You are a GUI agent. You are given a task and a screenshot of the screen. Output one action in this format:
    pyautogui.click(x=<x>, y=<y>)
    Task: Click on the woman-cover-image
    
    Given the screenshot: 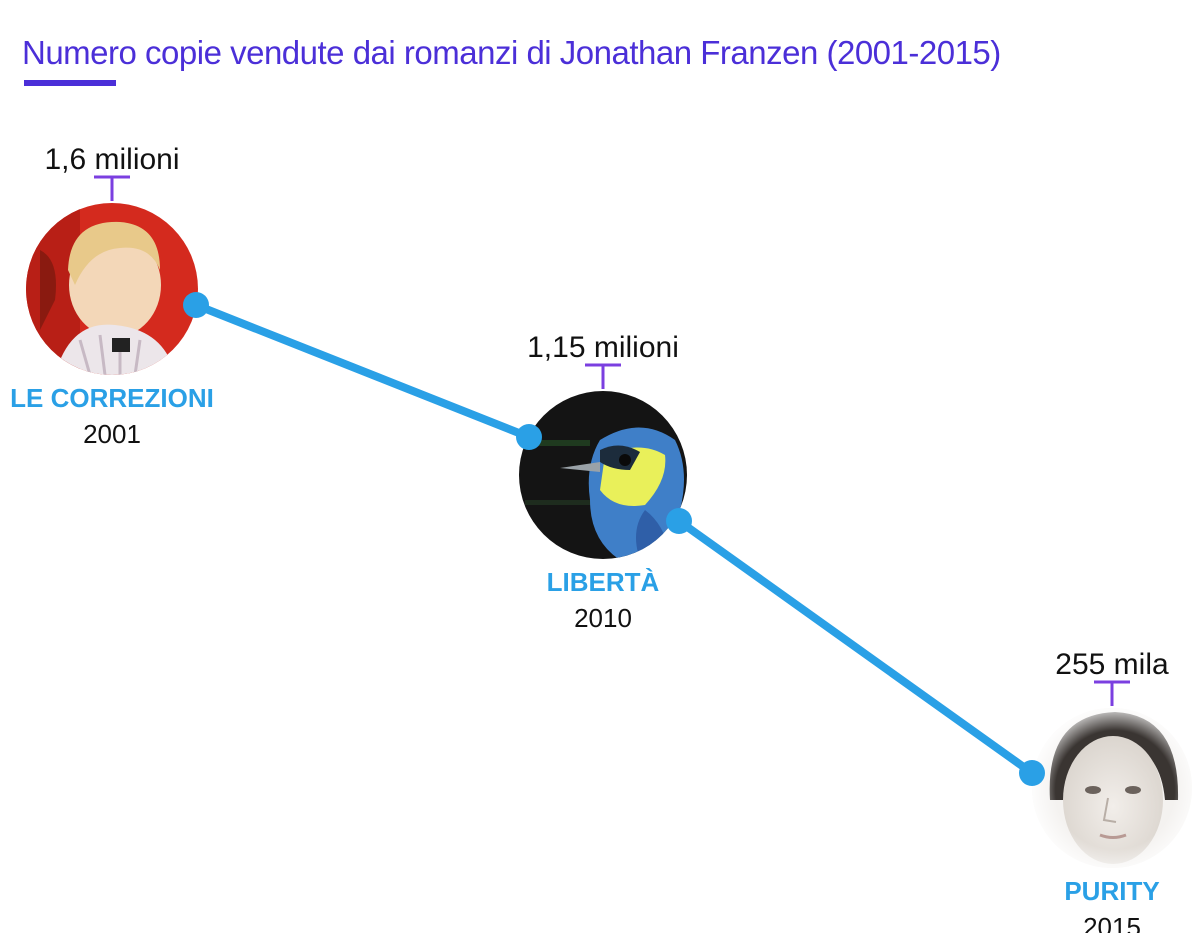 What is the action you would take?
    pyautogui.click(x=1112, y=788)
    